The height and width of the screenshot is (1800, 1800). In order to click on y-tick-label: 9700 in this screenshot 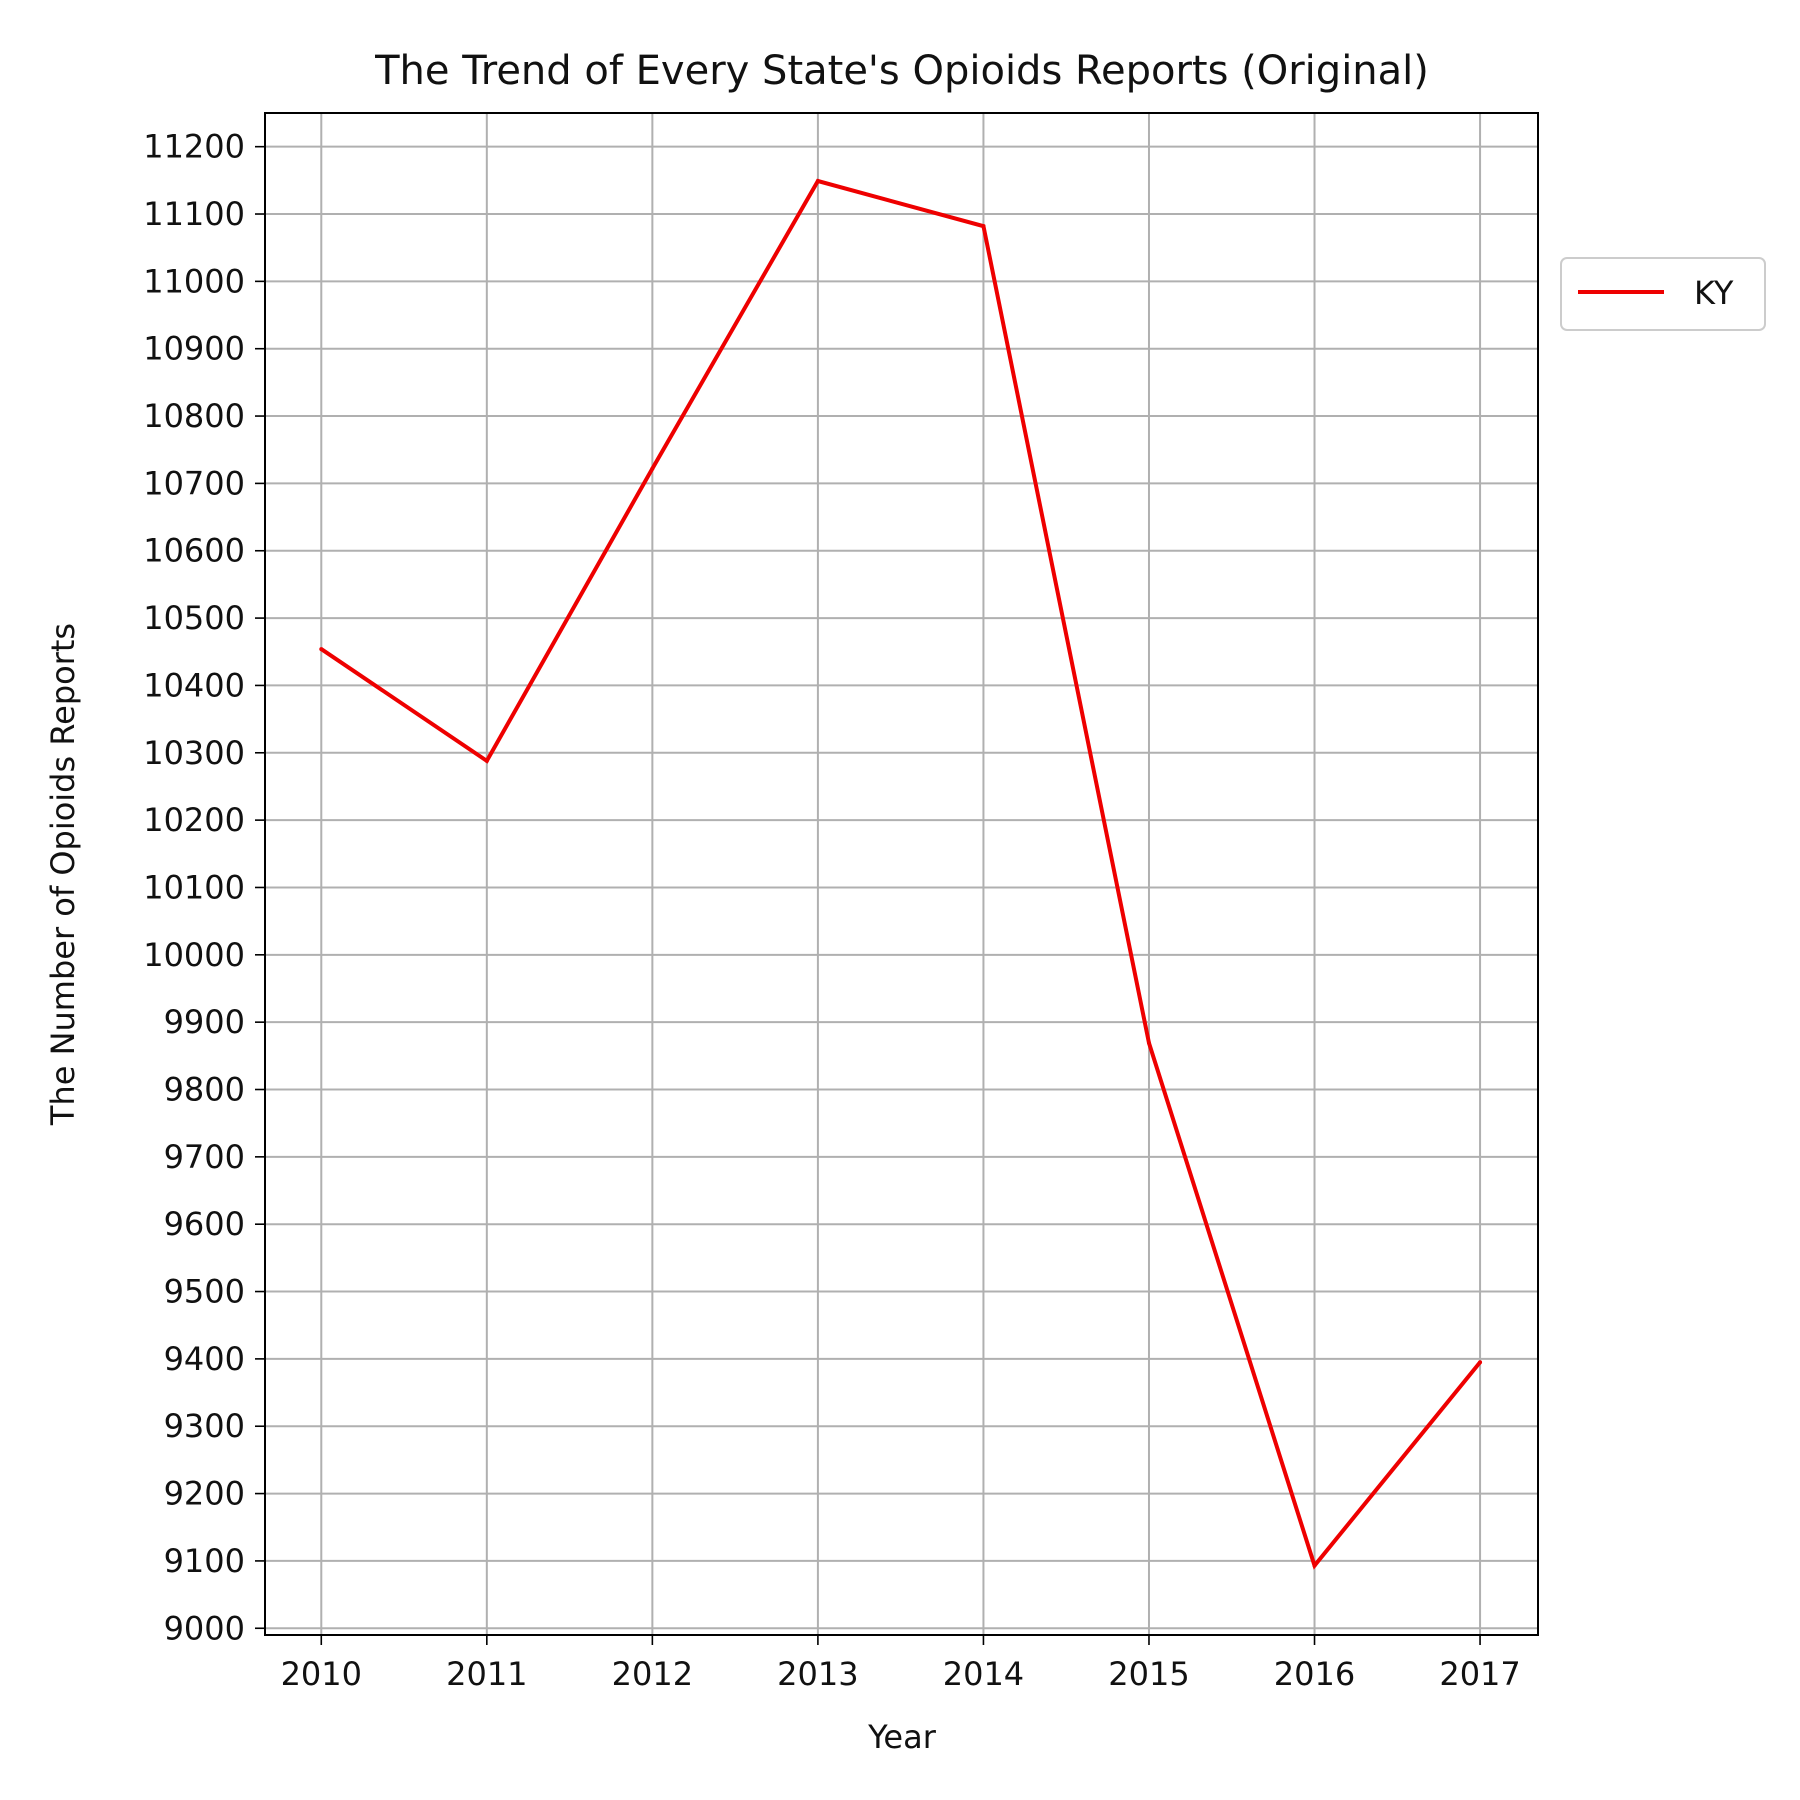, I will do `click(204, 1157)`.